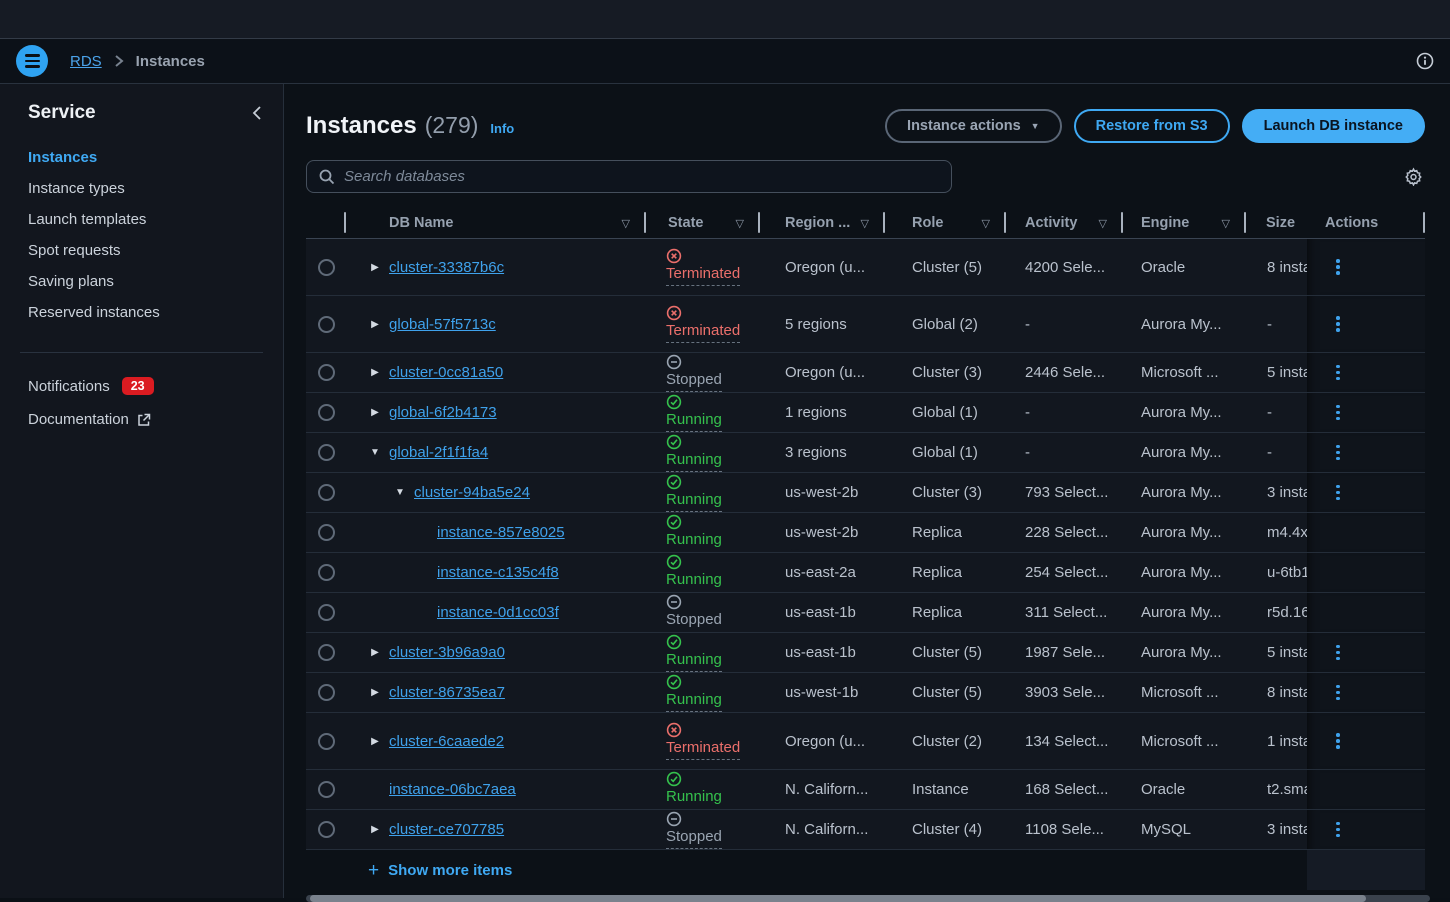 The width and height of the screenshot is (1450, 902). What do you see at coordinates (32, 61) in the screenshot?
I see `hamburger-menu-button` at bounding box center [32, 61].